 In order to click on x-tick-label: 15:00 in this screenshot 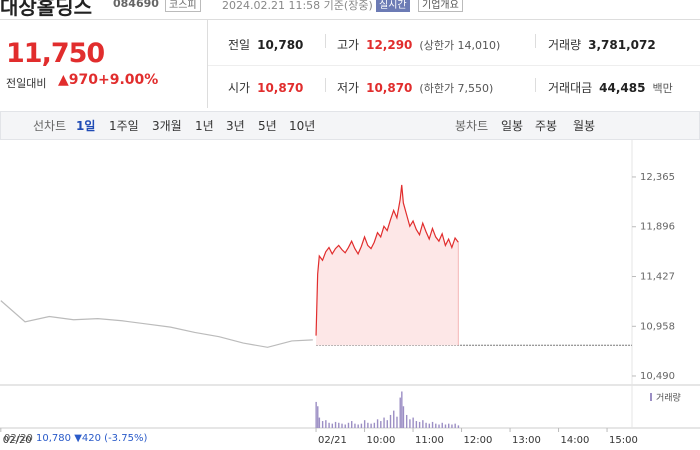, I will do `click(623, 440)`.